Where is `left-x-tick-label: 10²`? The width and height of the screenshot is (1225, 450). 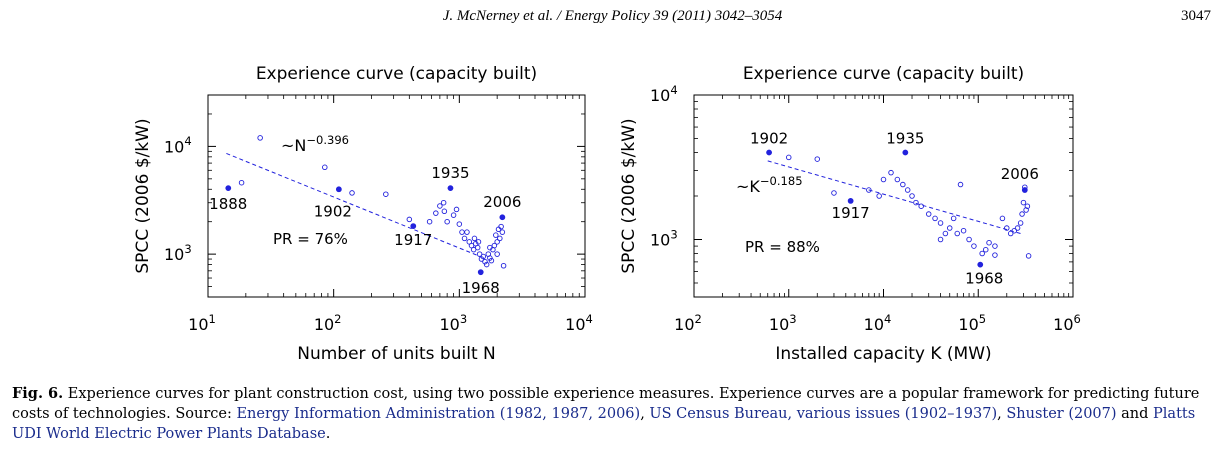
left-x-tick-label: 10² is located at coordinates (328, 323).